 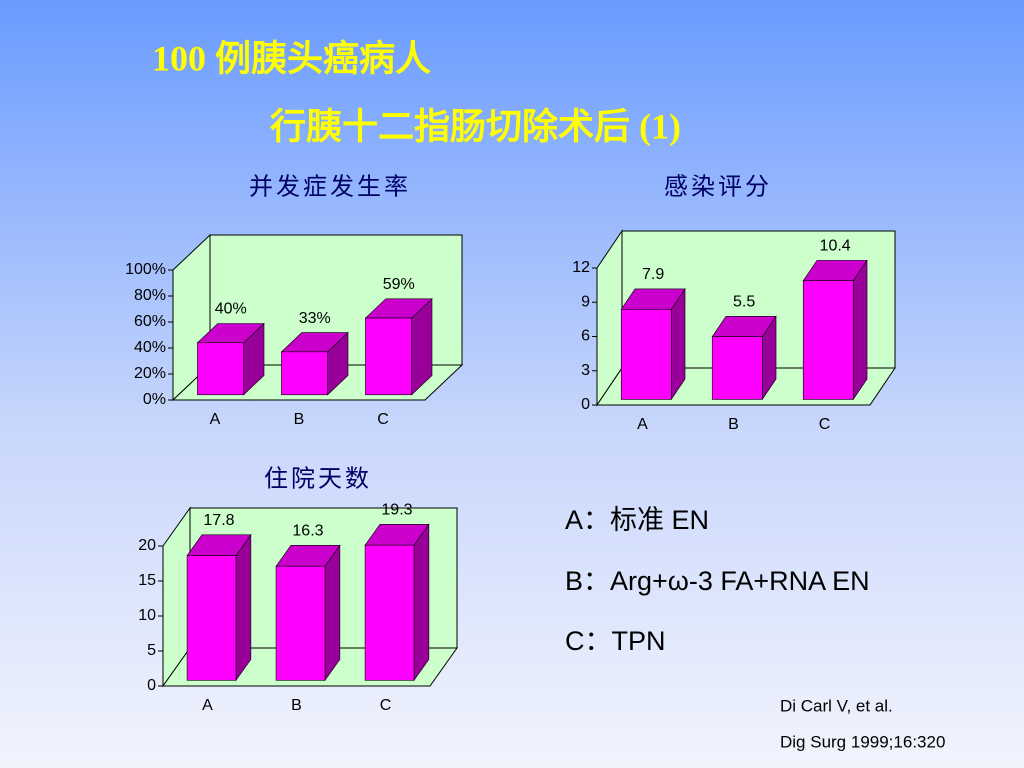 What do you see at coordinates (585, 370) in the screenshot?
I see `y-tick-label: 3` at bounding box center [585, 370].